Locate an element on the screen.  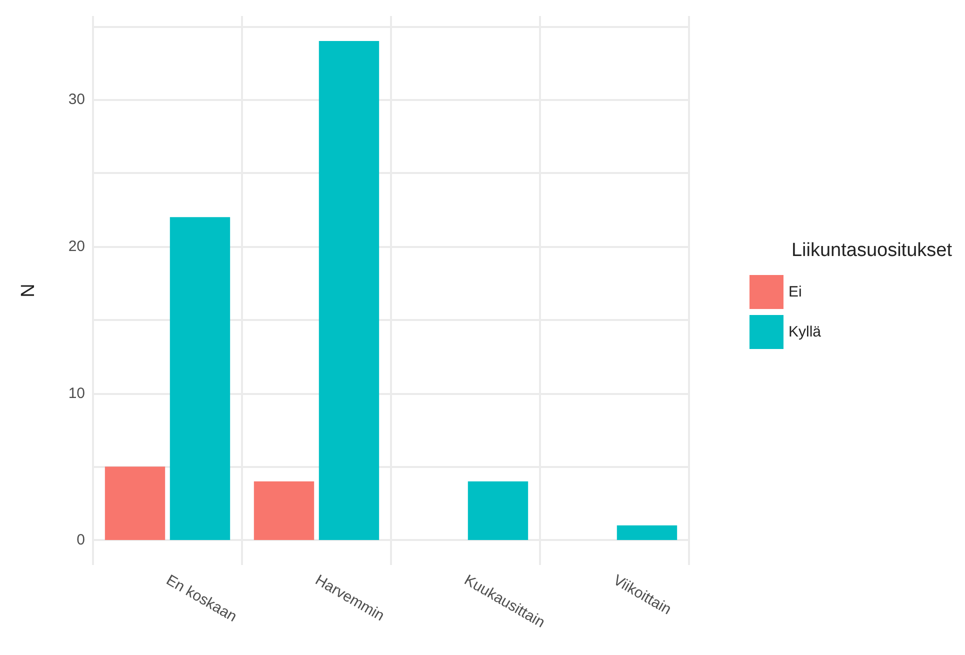
y-tick-label: 30 is located at coordinates (76, 99).